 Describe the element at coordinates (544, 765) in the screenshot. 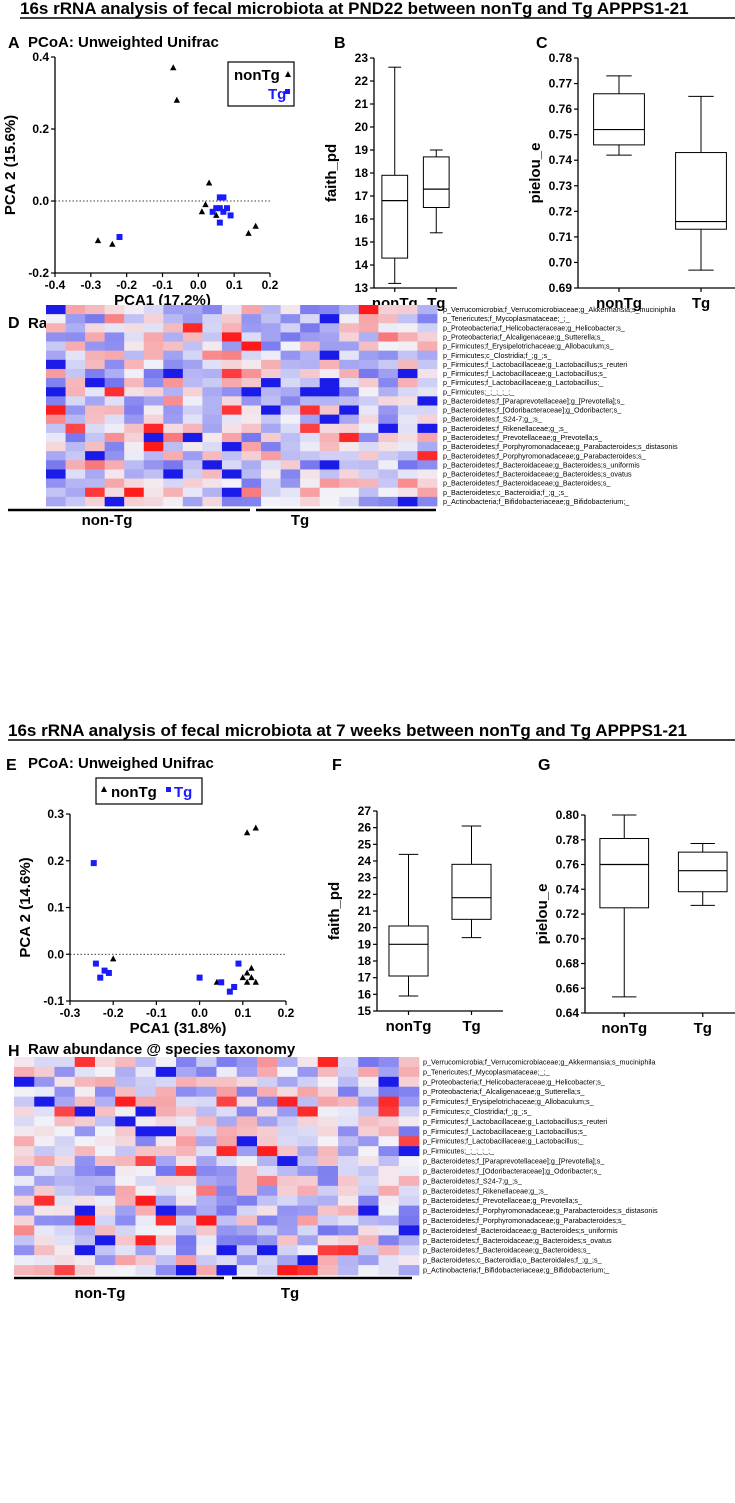

I see `panel-label-G: G` at that location.